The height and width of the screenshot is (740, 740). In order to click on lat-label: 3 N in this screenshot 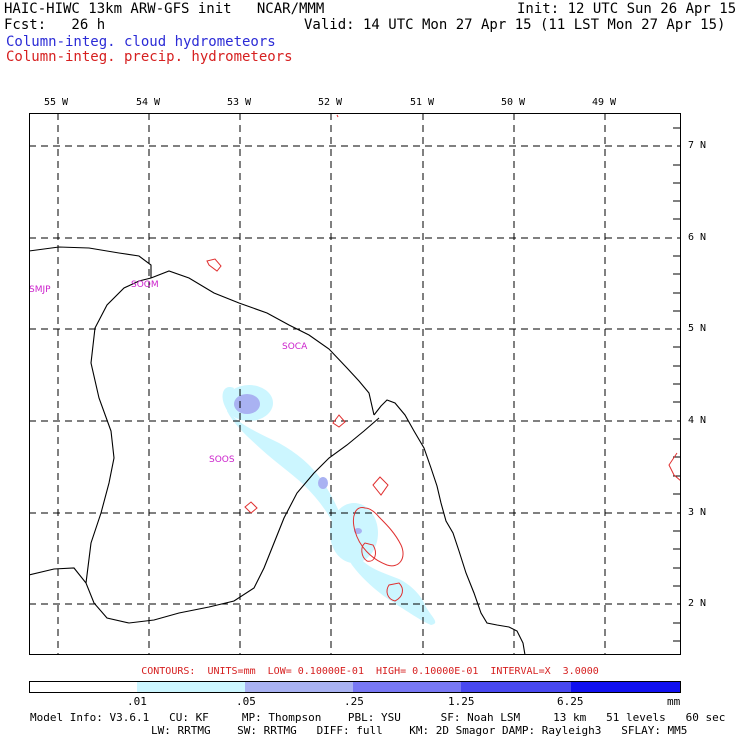, I will do `click(697, 512)`.